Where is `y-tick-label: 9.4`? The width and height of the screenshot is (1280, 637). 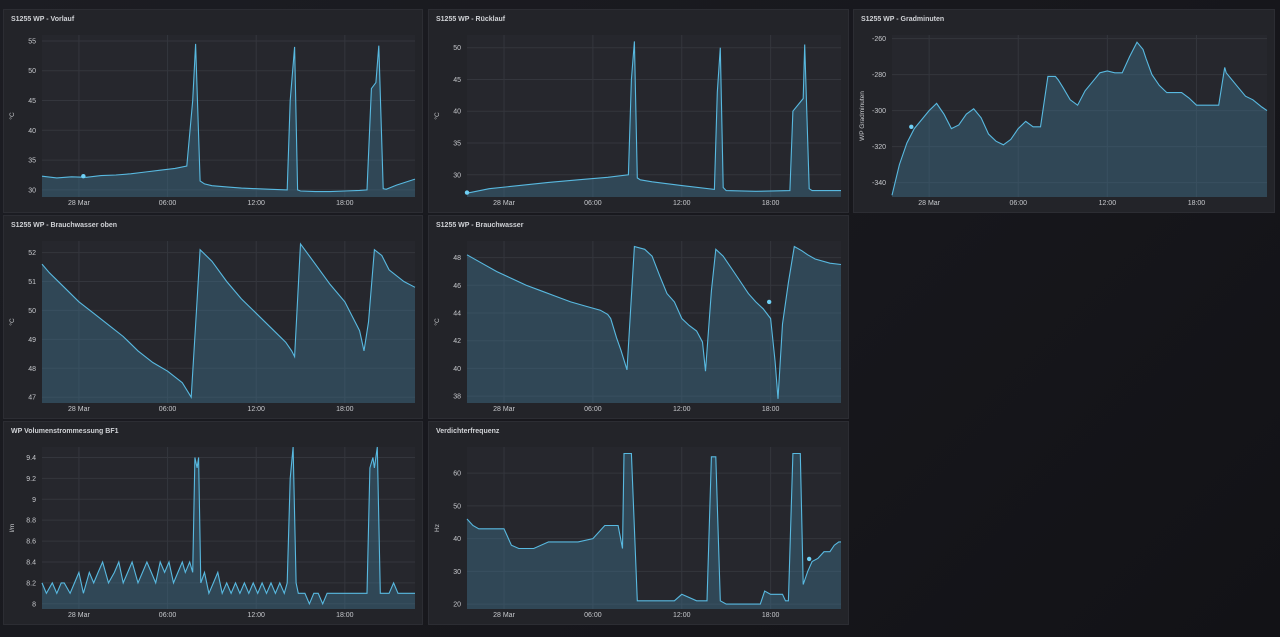 y-tick-label: 9.4 is located at coordinates (31, 458).